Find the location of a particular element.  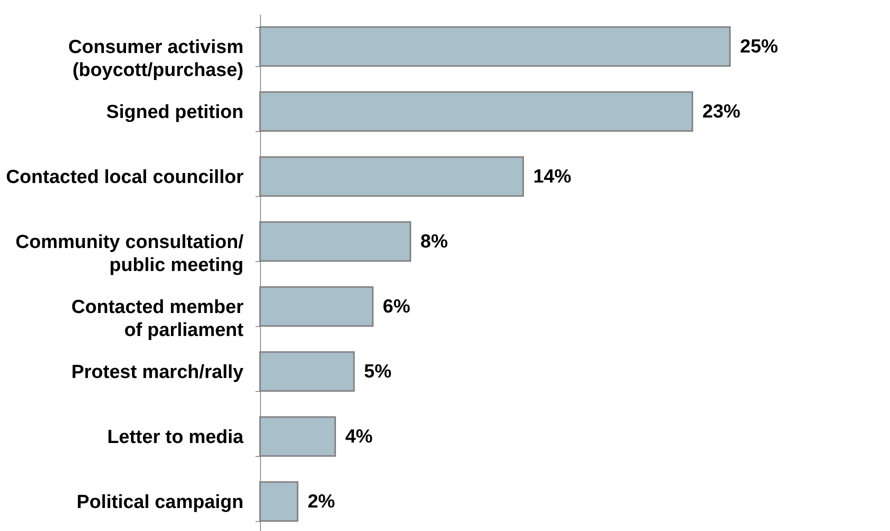

y-tick-label: Consumer activism (boycott/purchase) is located at coordinates (156, 59).